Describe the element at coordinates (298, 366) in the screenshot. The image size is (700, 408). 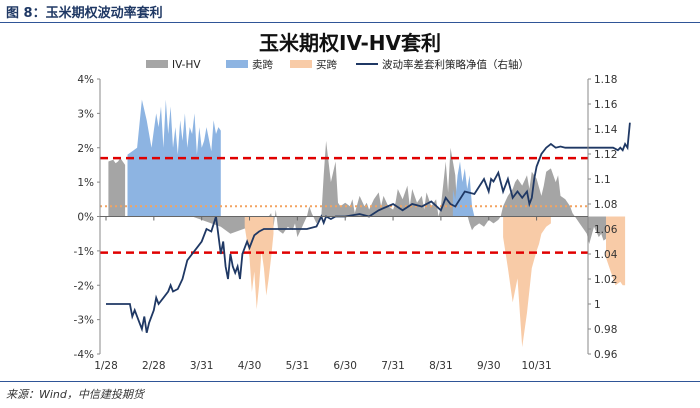
I see `x-tick-label: 5/31` at that location.